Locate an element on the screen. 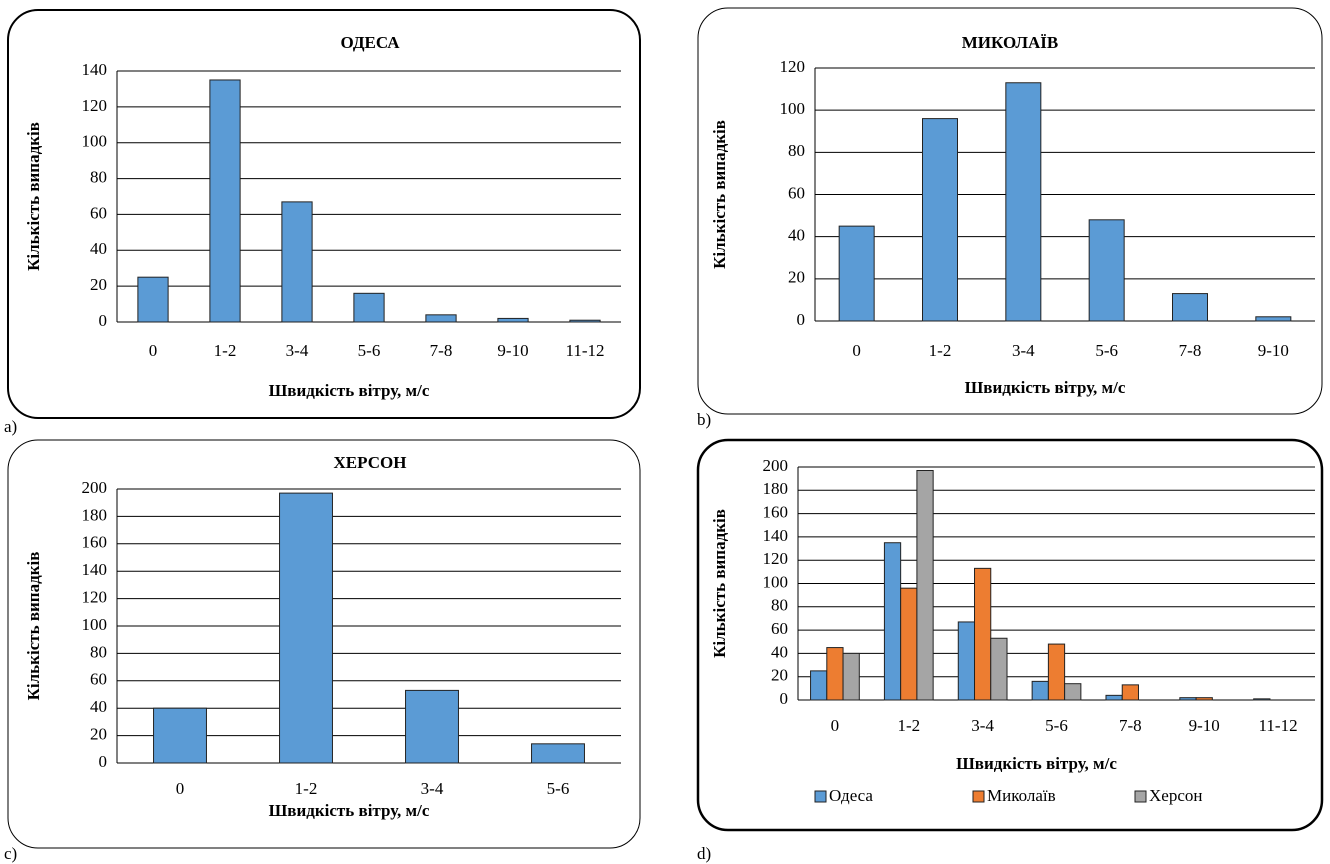 This screenshot has height=864, width=1330. panel-label: b) is located at coordinates (704, 419).